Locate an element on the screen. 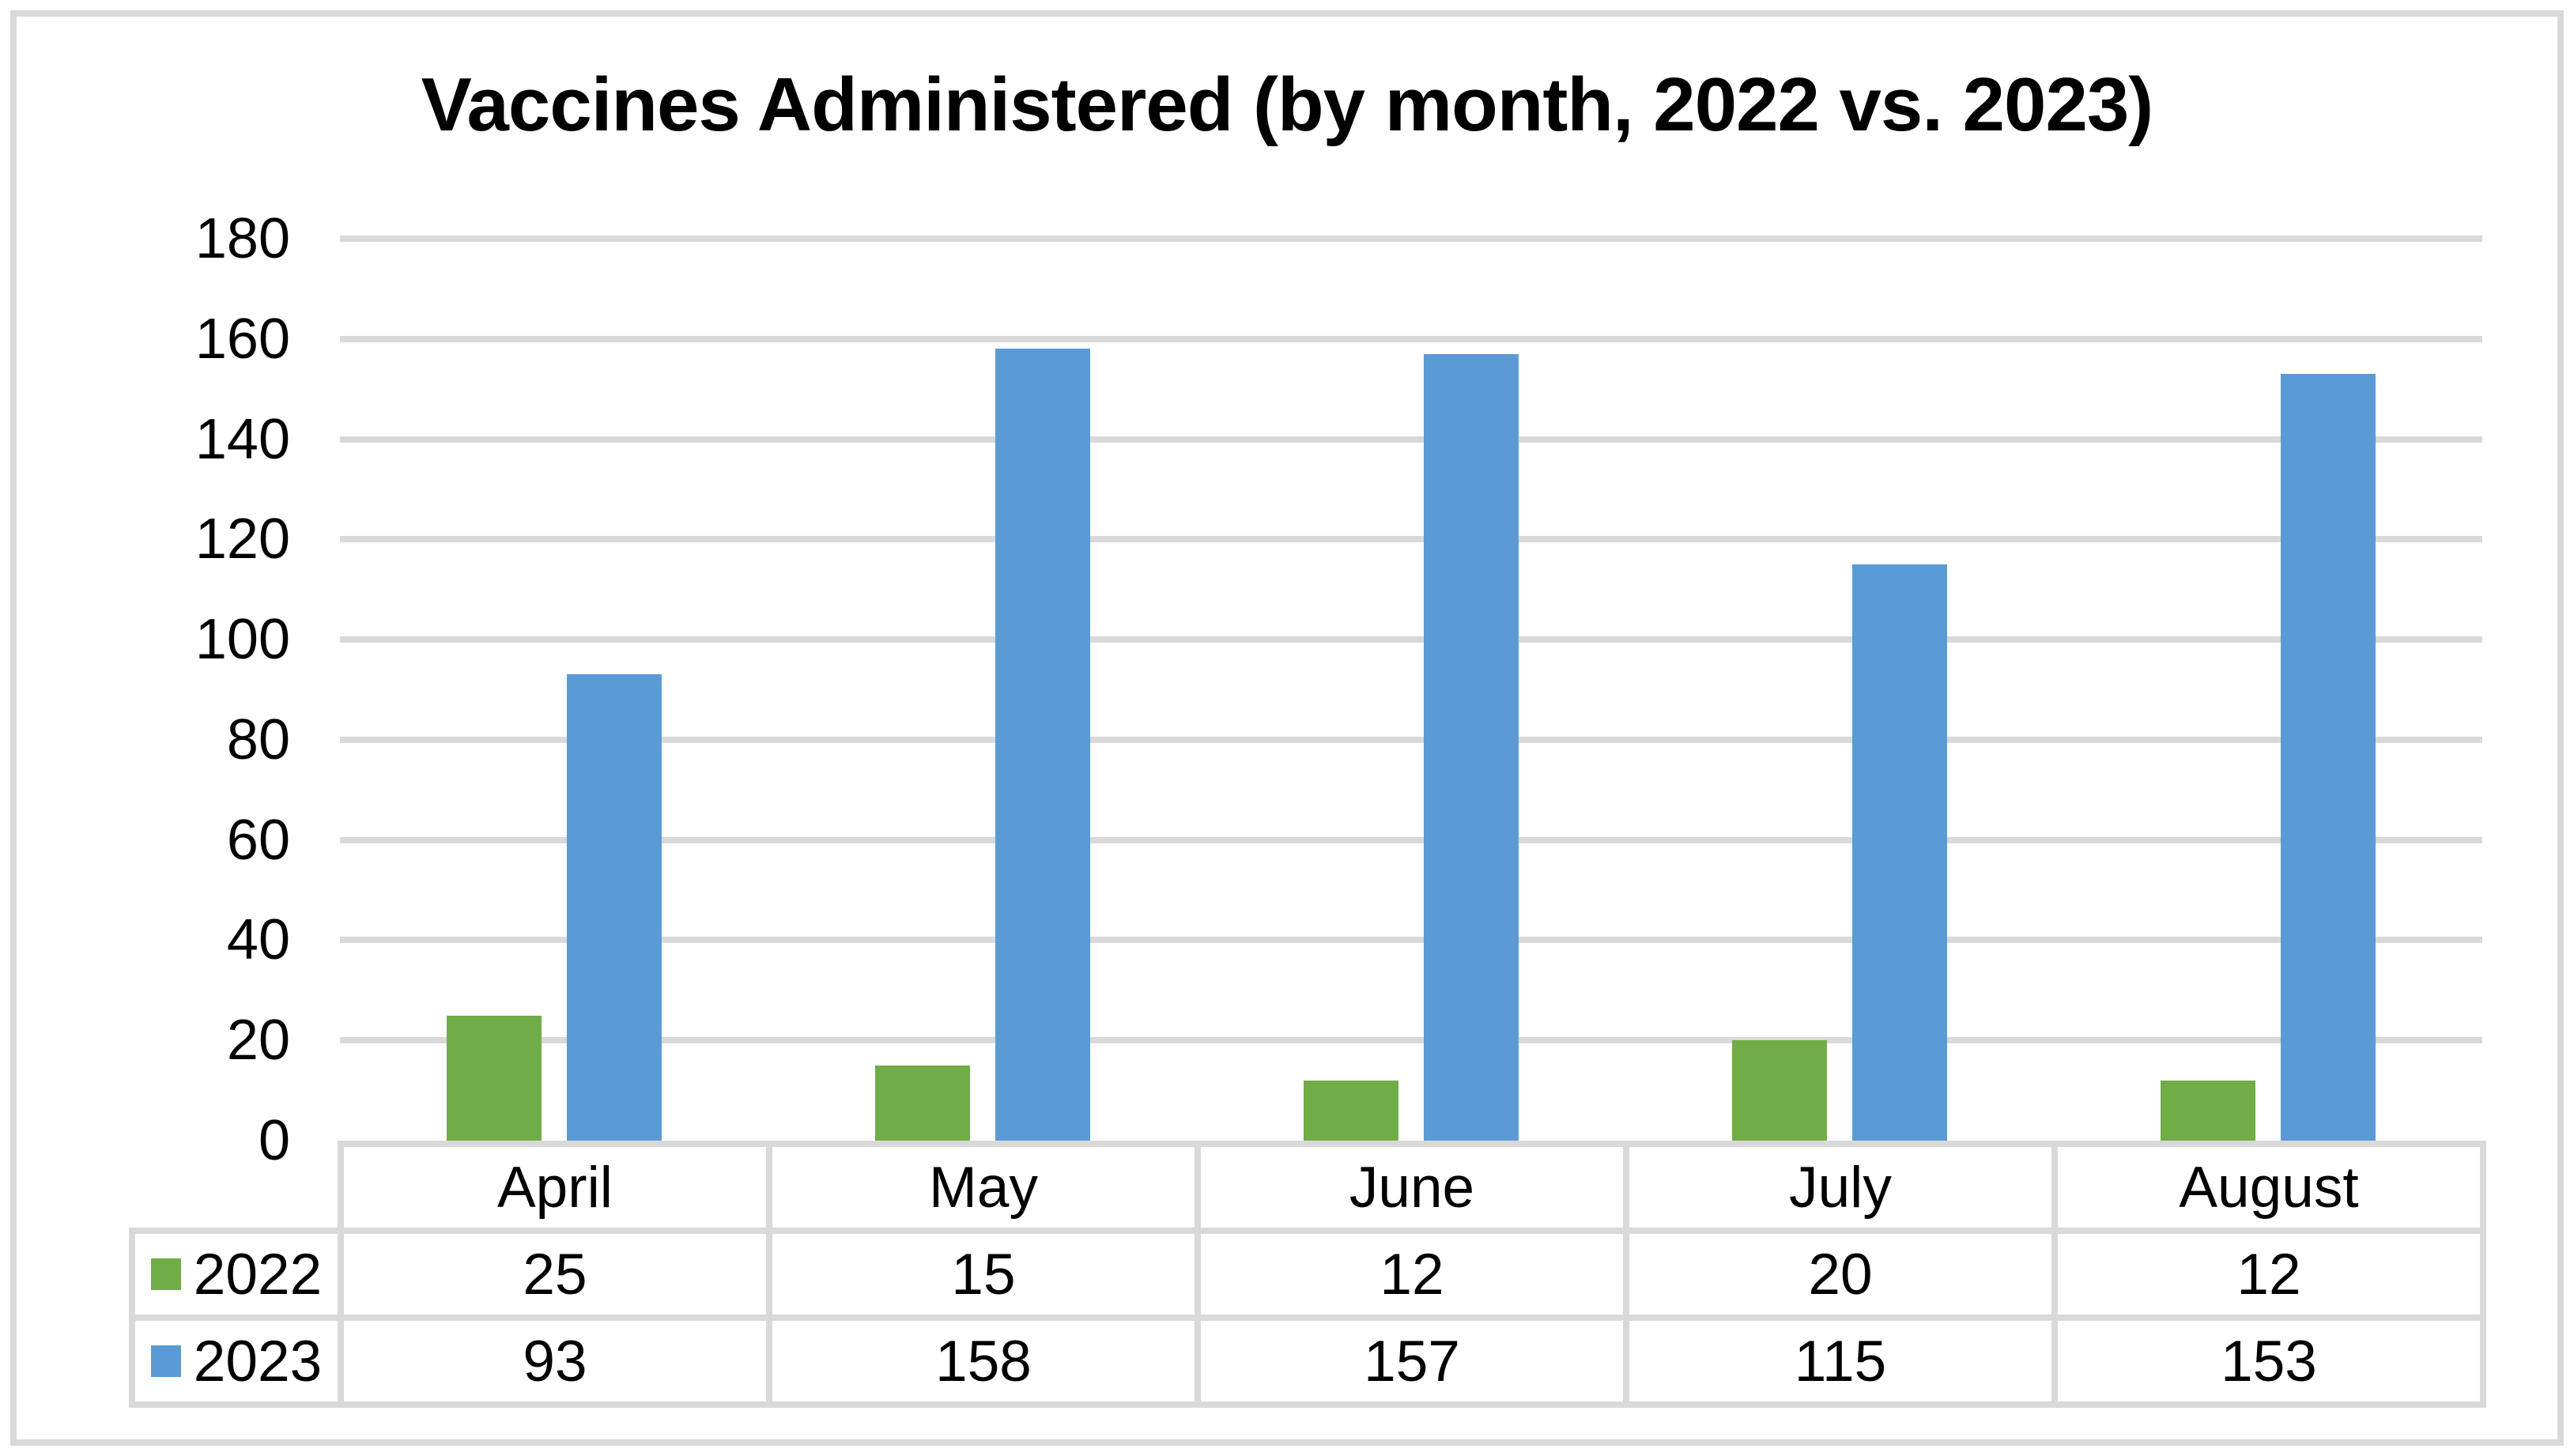  value-cell-2022-june: 12 is located at coordinates (1412, 1274).